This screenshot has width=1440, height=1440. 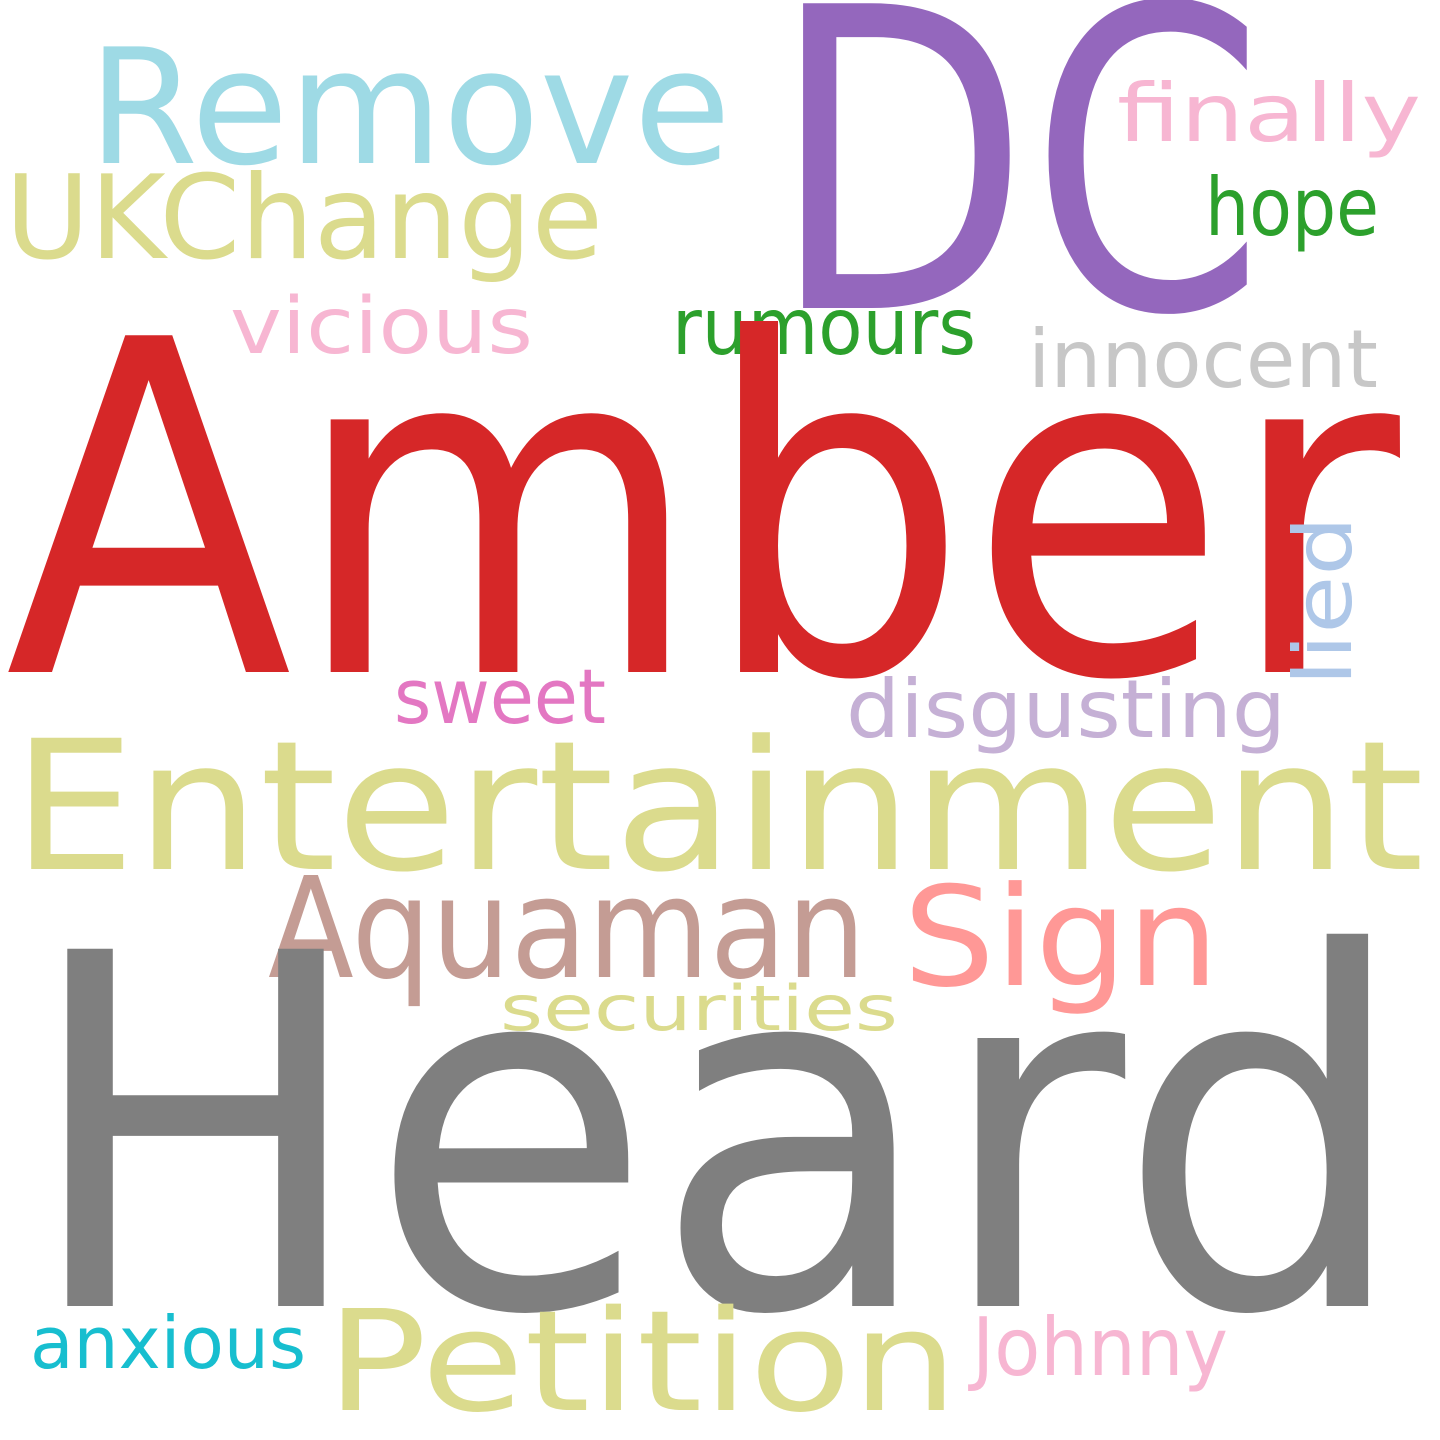 What do you see at coordinates (1323, 601) in the screenshot?
I see `word-lied: lied` at bounding box center [1323, 601].